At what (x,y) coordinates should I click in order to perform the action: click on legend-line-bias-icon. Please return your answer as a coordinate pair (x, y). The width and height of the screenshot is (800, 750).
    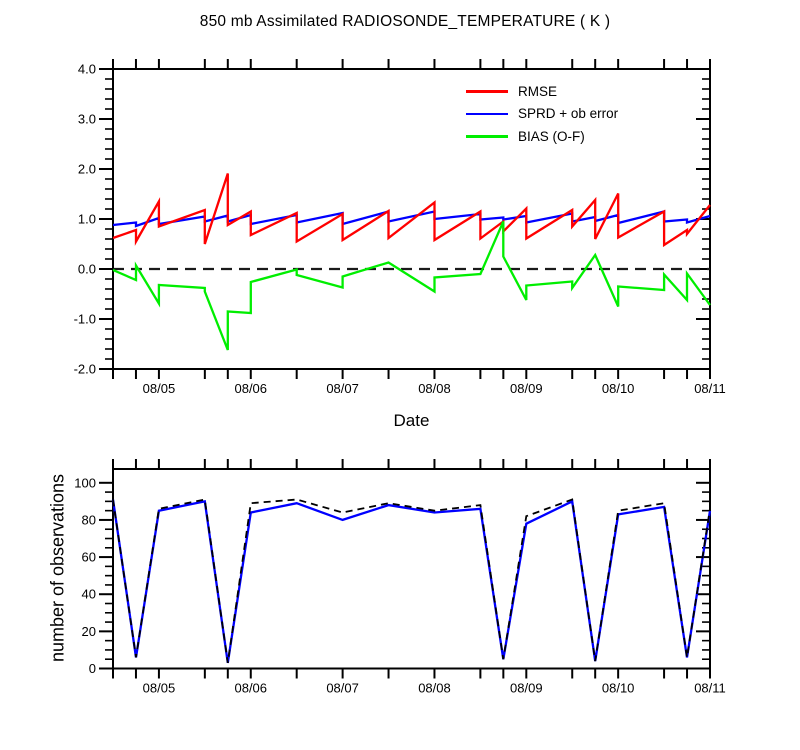
    Looking at the image, I should click on (487, 136).